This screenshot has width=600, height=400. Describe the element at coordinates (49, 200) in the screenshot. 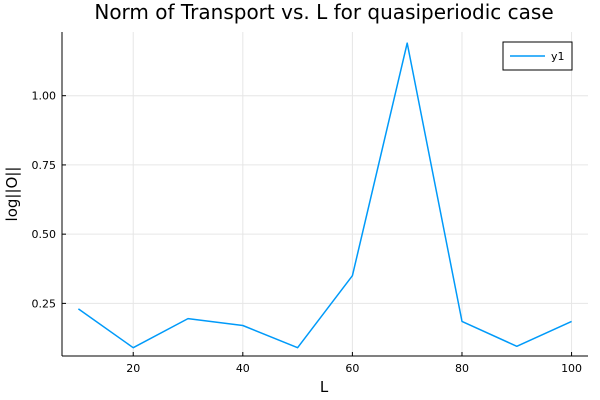

I see `y-ticks: 0.25 0.50 0.75 1.00` at that location.